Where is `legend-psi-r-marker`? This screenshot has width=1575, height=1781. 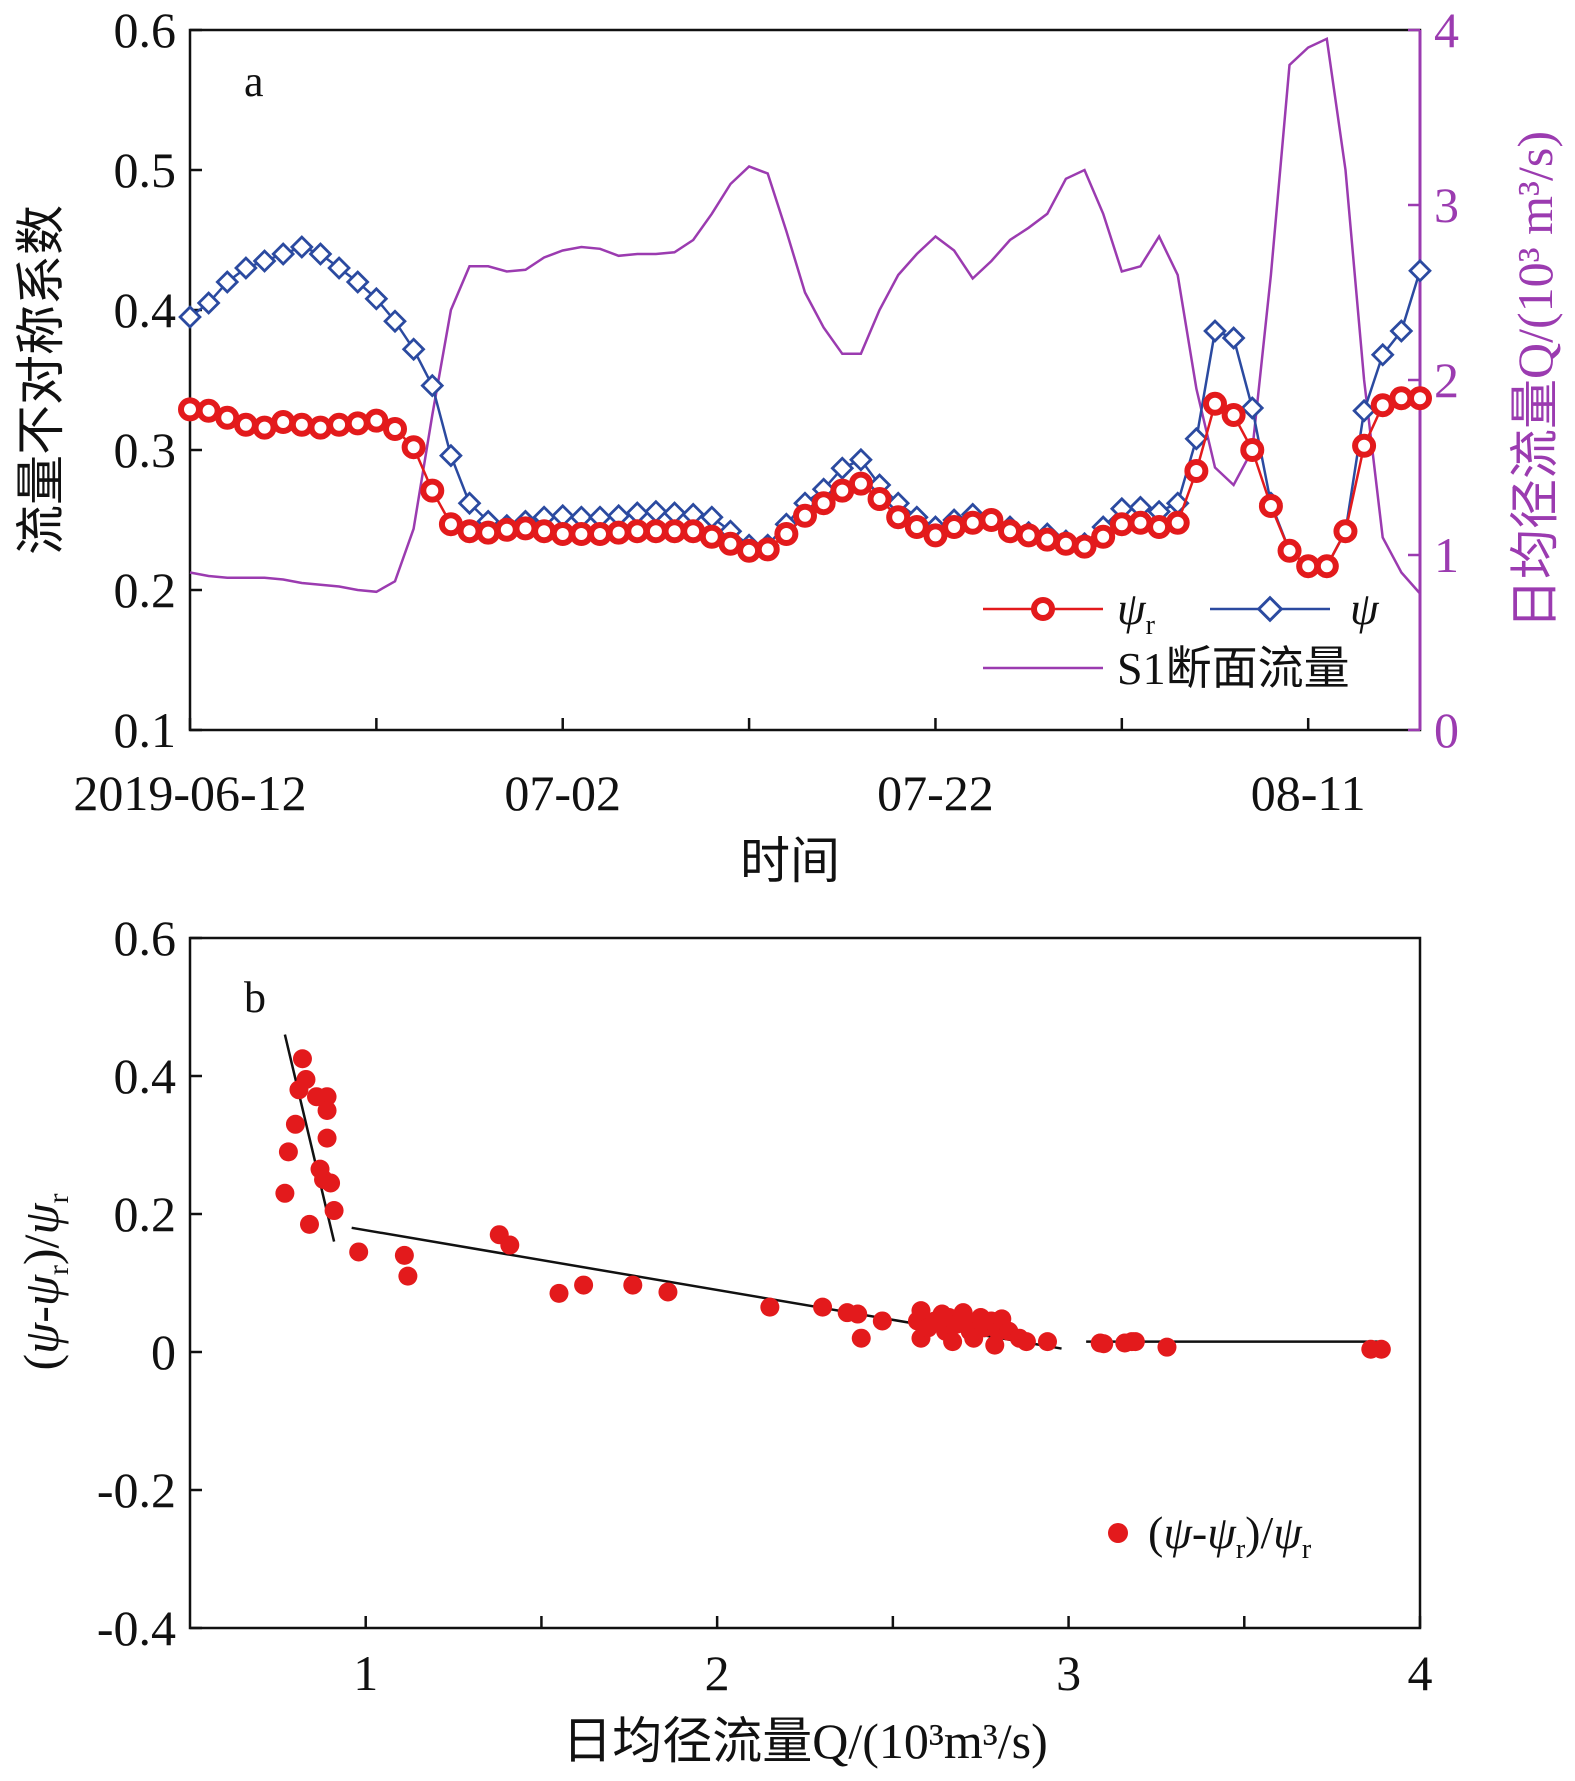
legend-psi-r-marker is located at coordinates (1043, 609).